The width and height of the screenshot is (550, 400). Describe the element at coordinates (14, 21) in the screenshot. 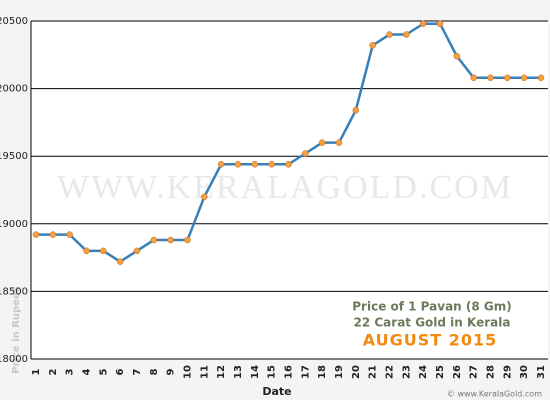

I see `y-tick-label: 20500` at that location.